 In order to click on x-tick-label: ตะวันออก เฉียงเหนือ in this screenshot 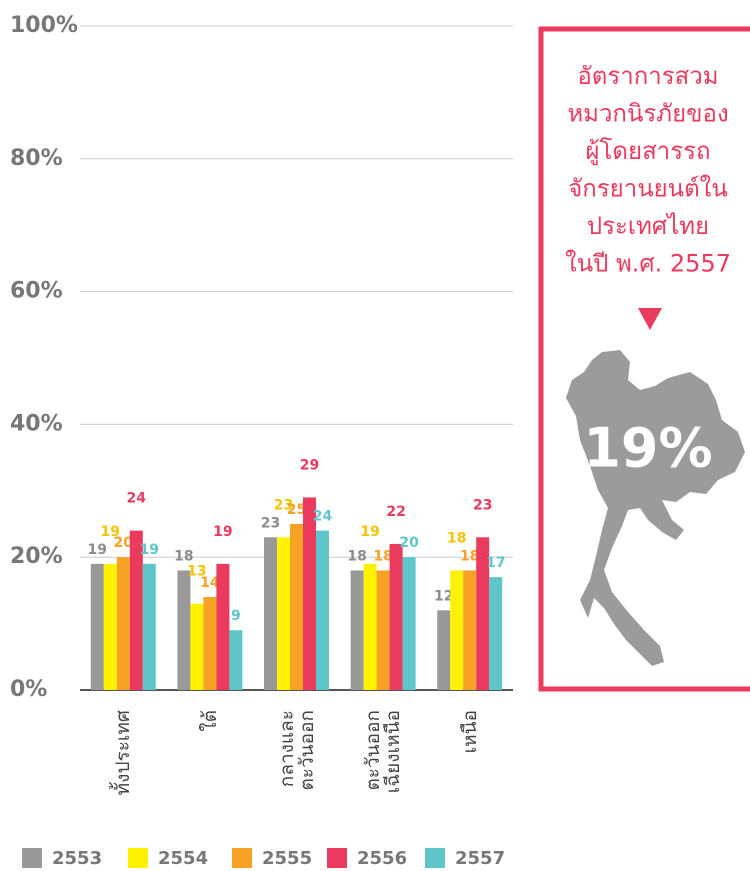, I will do `click(383, 752)`.